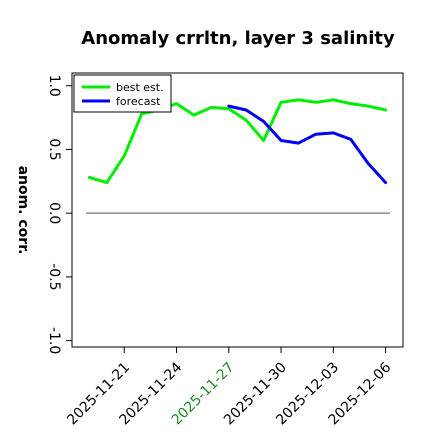 The width and height of the screenshot is (440, 440). What do you see at coordinates (54, 149) in the screenshot?
I see `y-tick-label: 0.5` at bounding box center [54, 149].